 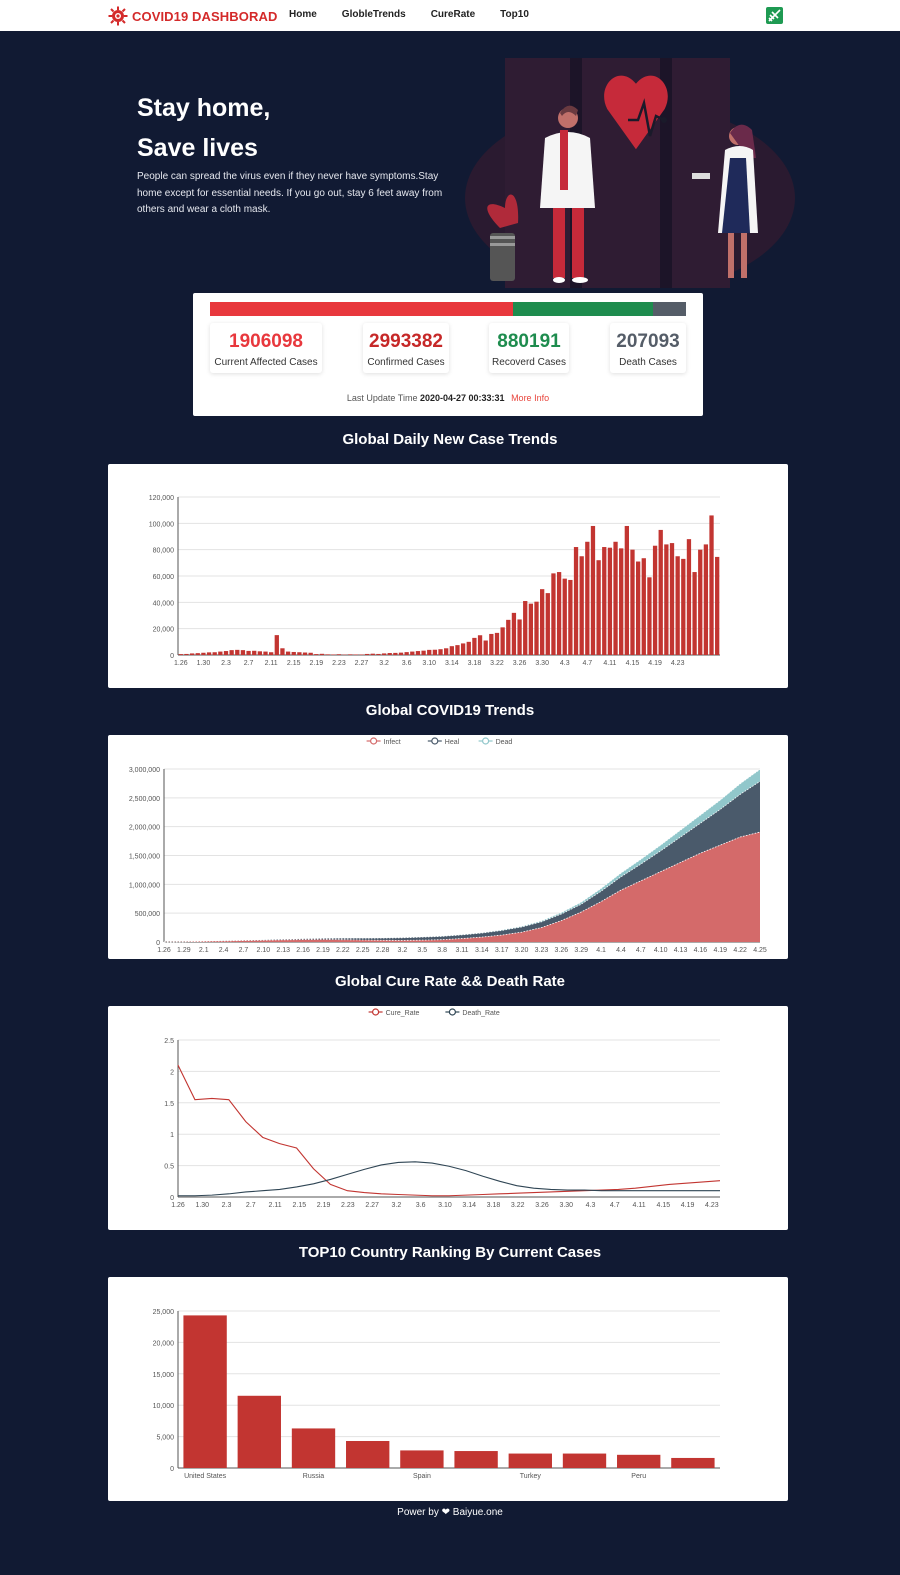 I want to click on heart-icon: ❤, so click(x=446, y=1512).